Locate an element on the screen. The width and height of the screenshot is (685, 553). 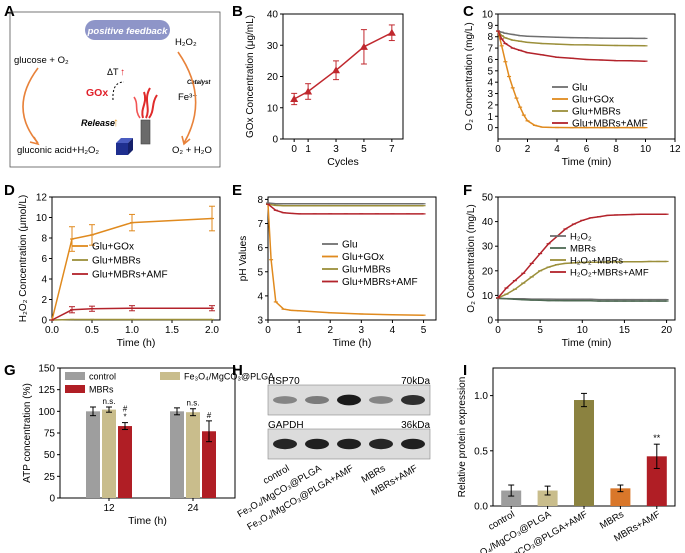
fe3-label: Fe³⁺ is located at coordinates (187, 97).